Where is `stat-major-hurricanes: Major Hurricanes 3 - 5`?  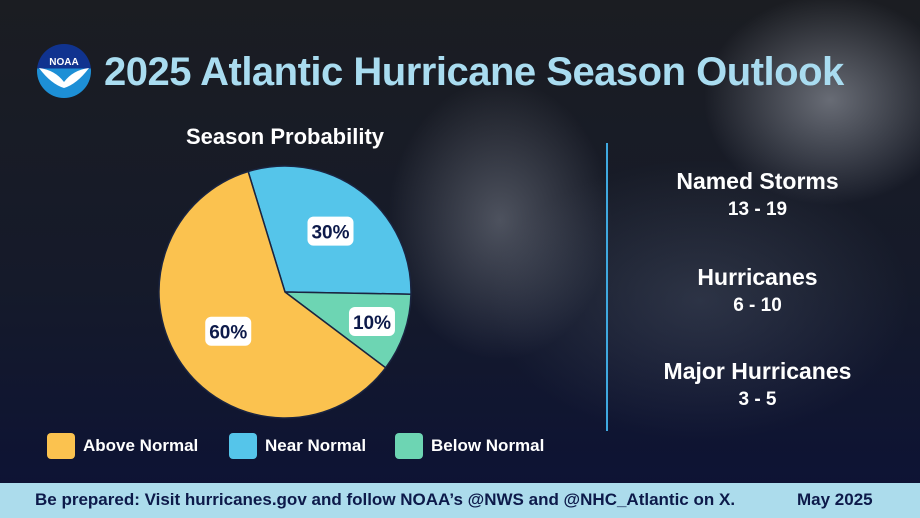
stat-major-hurricanes: Major Hurricanes 3 - 5 is located at coordinates (757, 384).